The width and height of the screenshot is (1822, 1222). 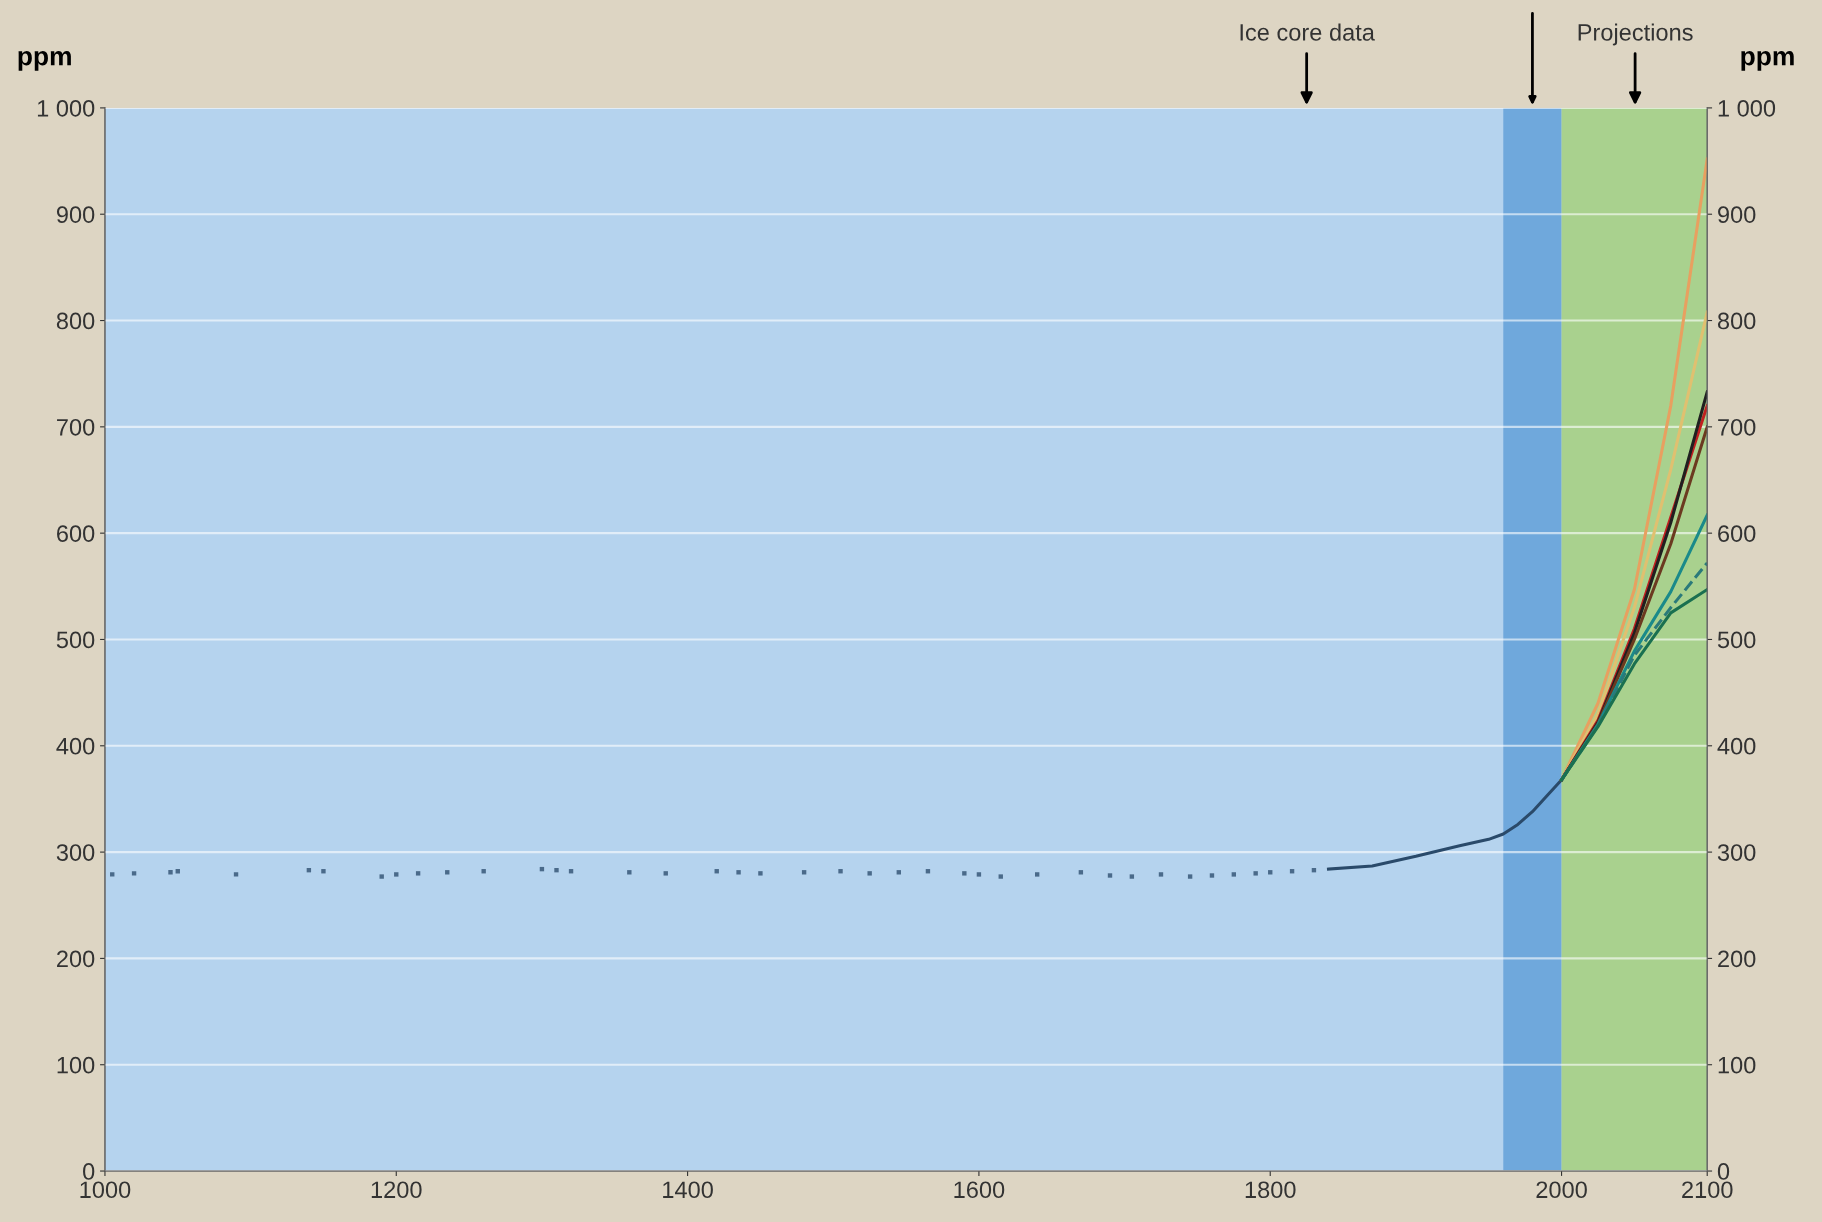 What do you see at coordinates (396, 1190) in the screenshot?
I see `x-tick-label: 1200` at bounding box center [396, 1190].